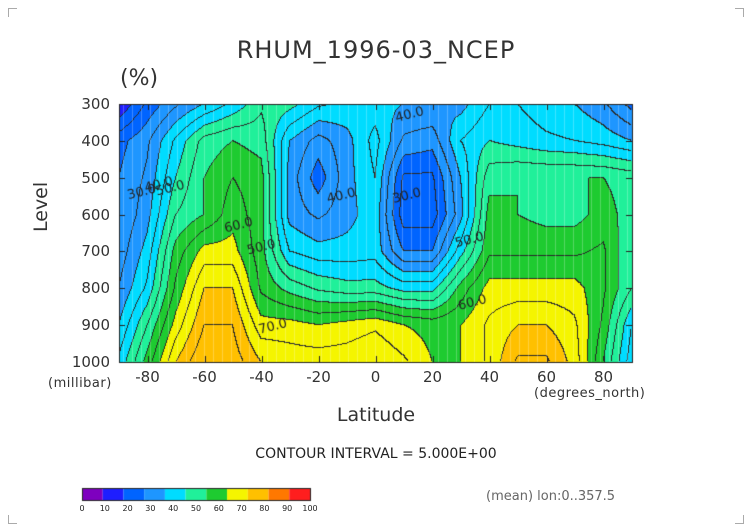  I want to click on y-tick-label: 500, so click(95, 177).